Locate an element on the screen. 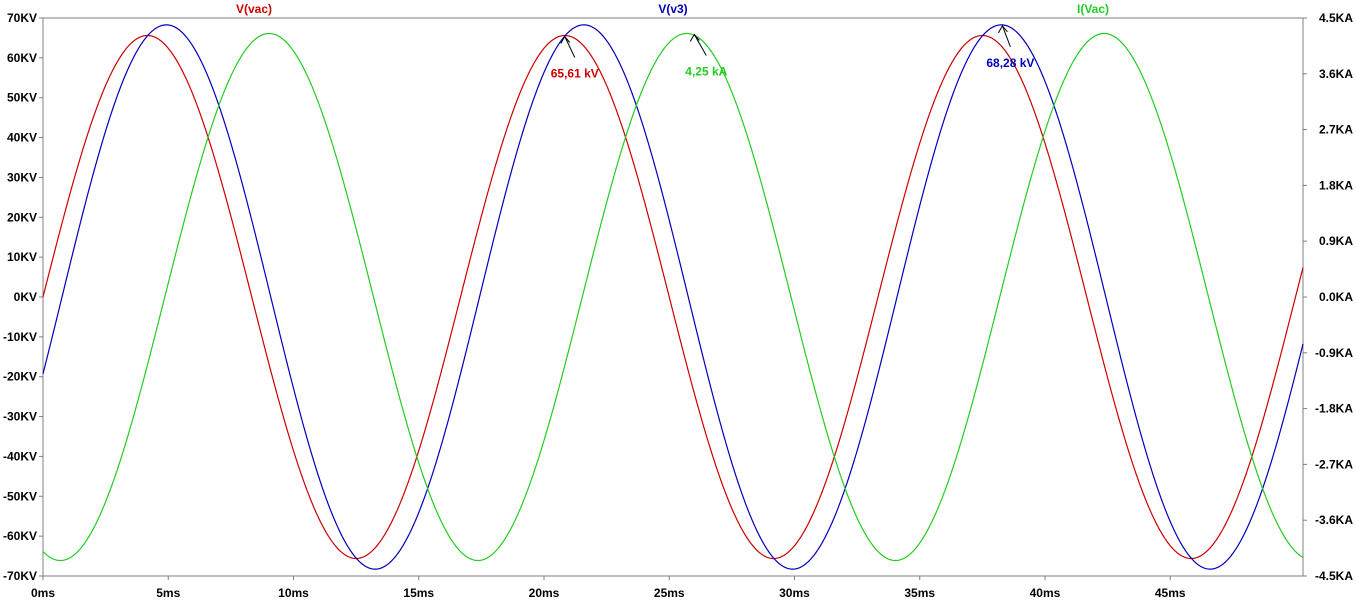  annotation-label: 65,61 kV is located at coordinates (575, 73).